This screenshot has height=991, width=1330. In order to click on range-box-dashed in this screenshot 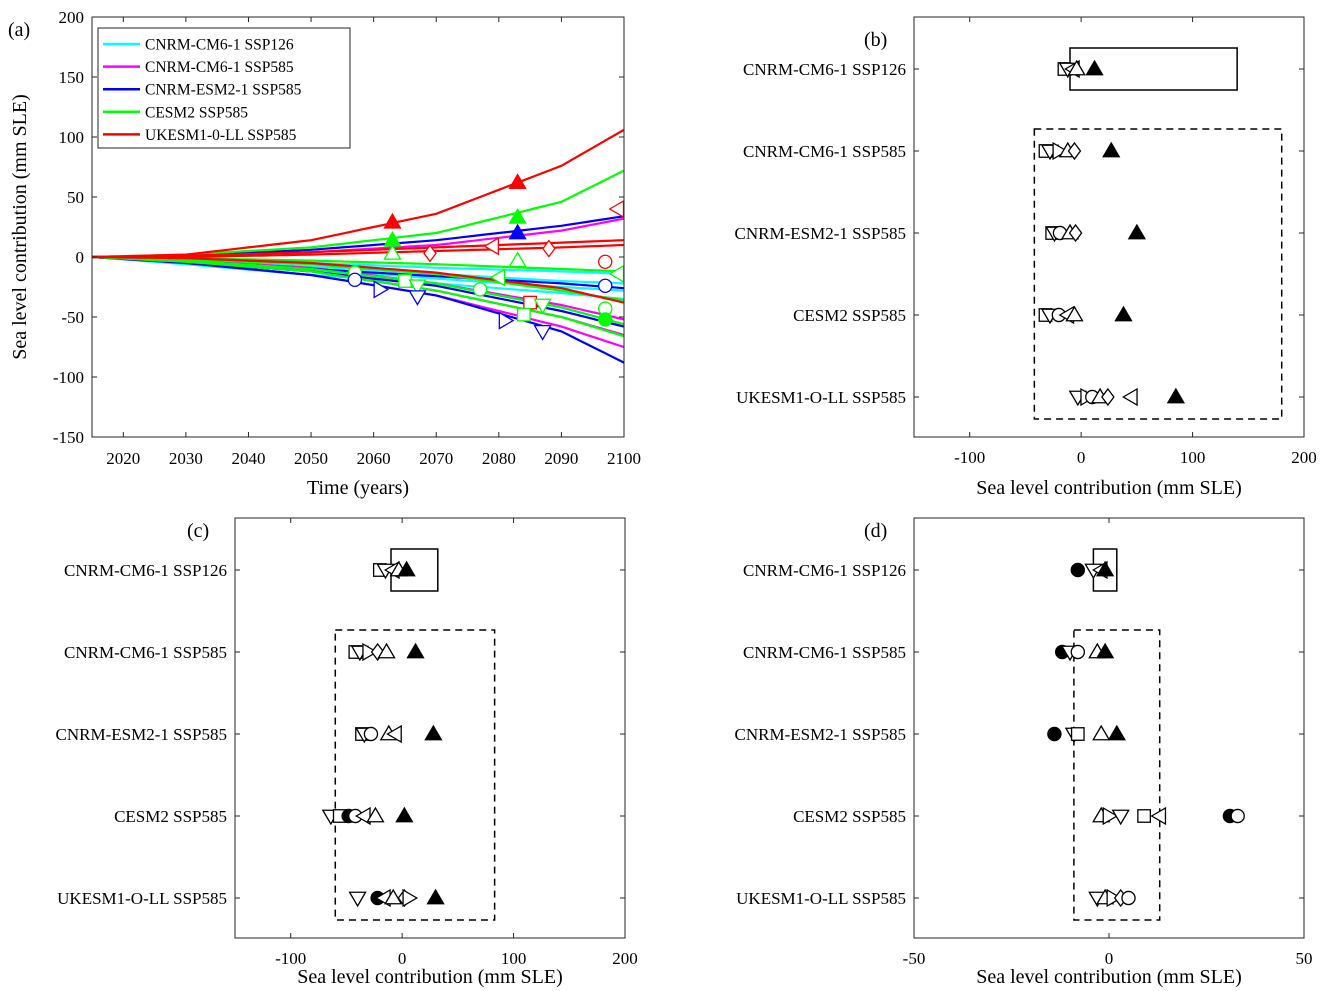, I will do `click(1117, 775)`.